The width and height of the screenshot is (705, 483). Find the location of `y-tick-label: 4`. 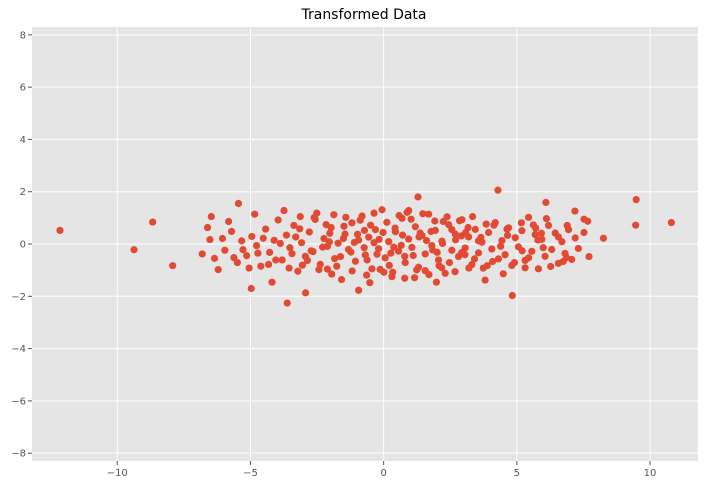

y-tick-label: 4 is located at coordinates (23, 140).